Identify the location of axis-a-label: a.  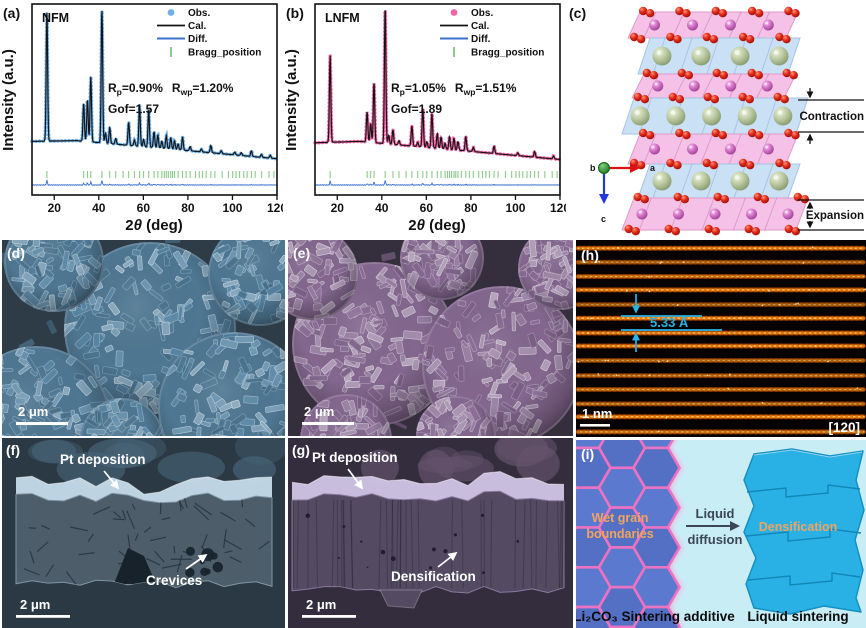
(653, 168).